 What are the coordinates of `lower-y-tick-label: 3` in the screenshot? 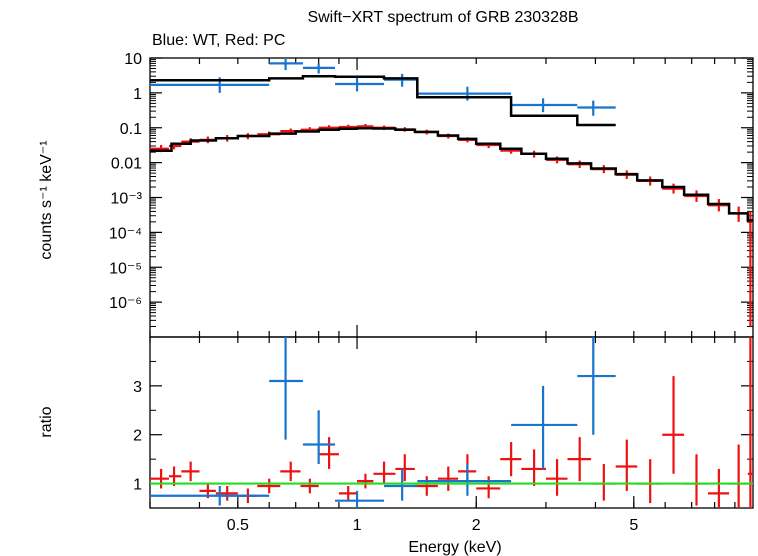 It's located at (137, 387).